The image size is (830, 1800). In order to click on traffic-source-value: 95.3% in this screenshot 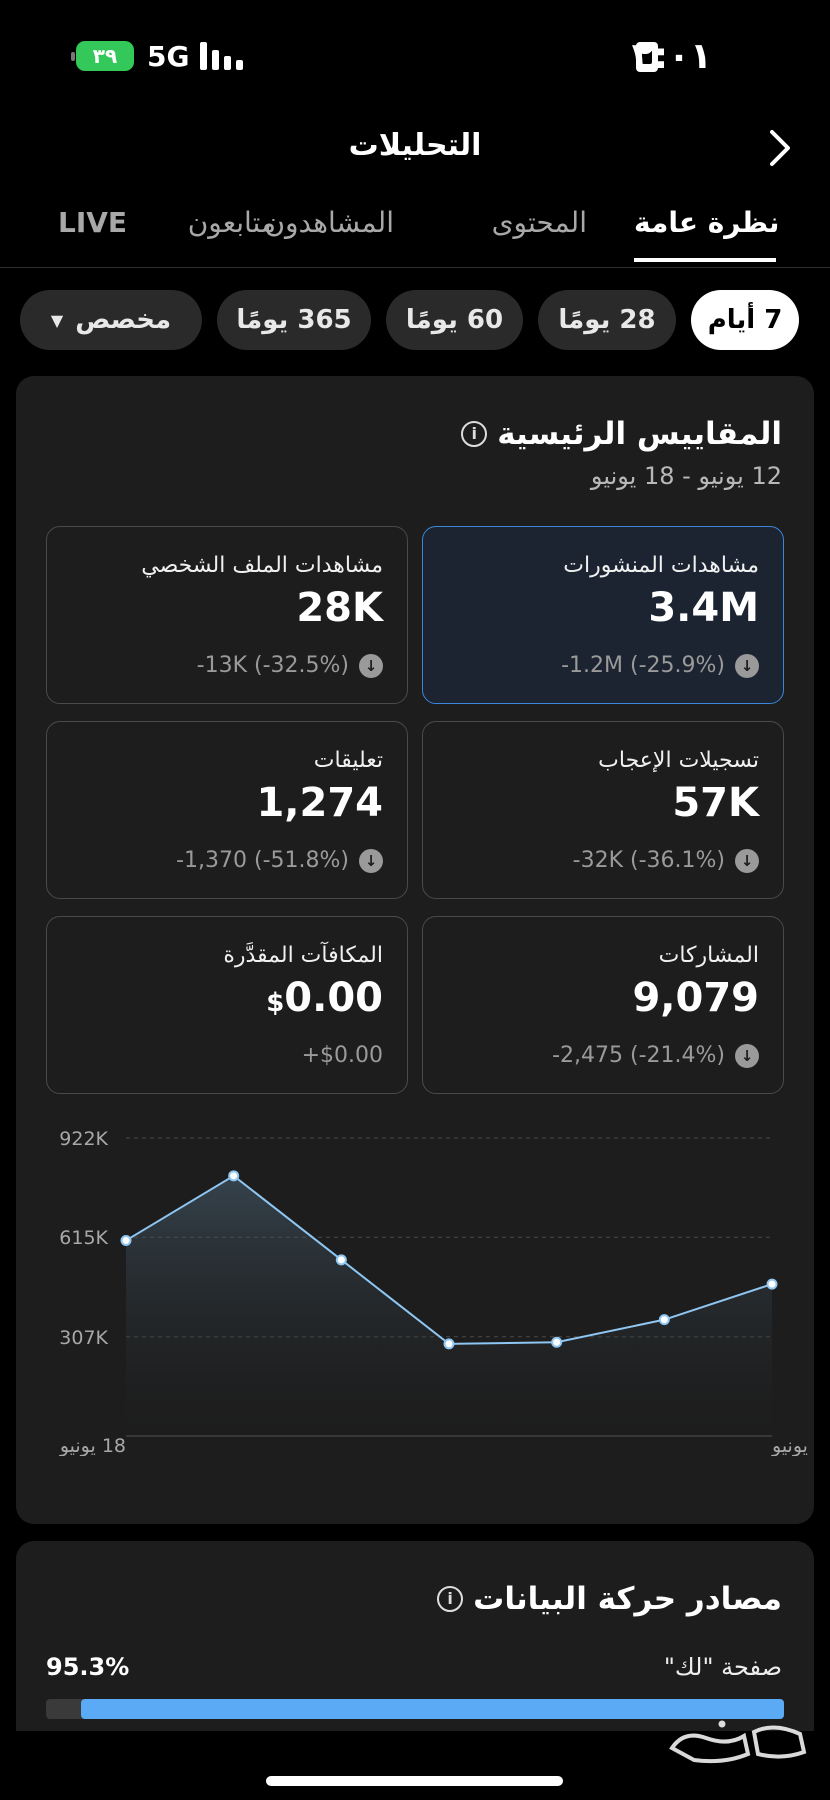, I will do `click(88, 1667)`.